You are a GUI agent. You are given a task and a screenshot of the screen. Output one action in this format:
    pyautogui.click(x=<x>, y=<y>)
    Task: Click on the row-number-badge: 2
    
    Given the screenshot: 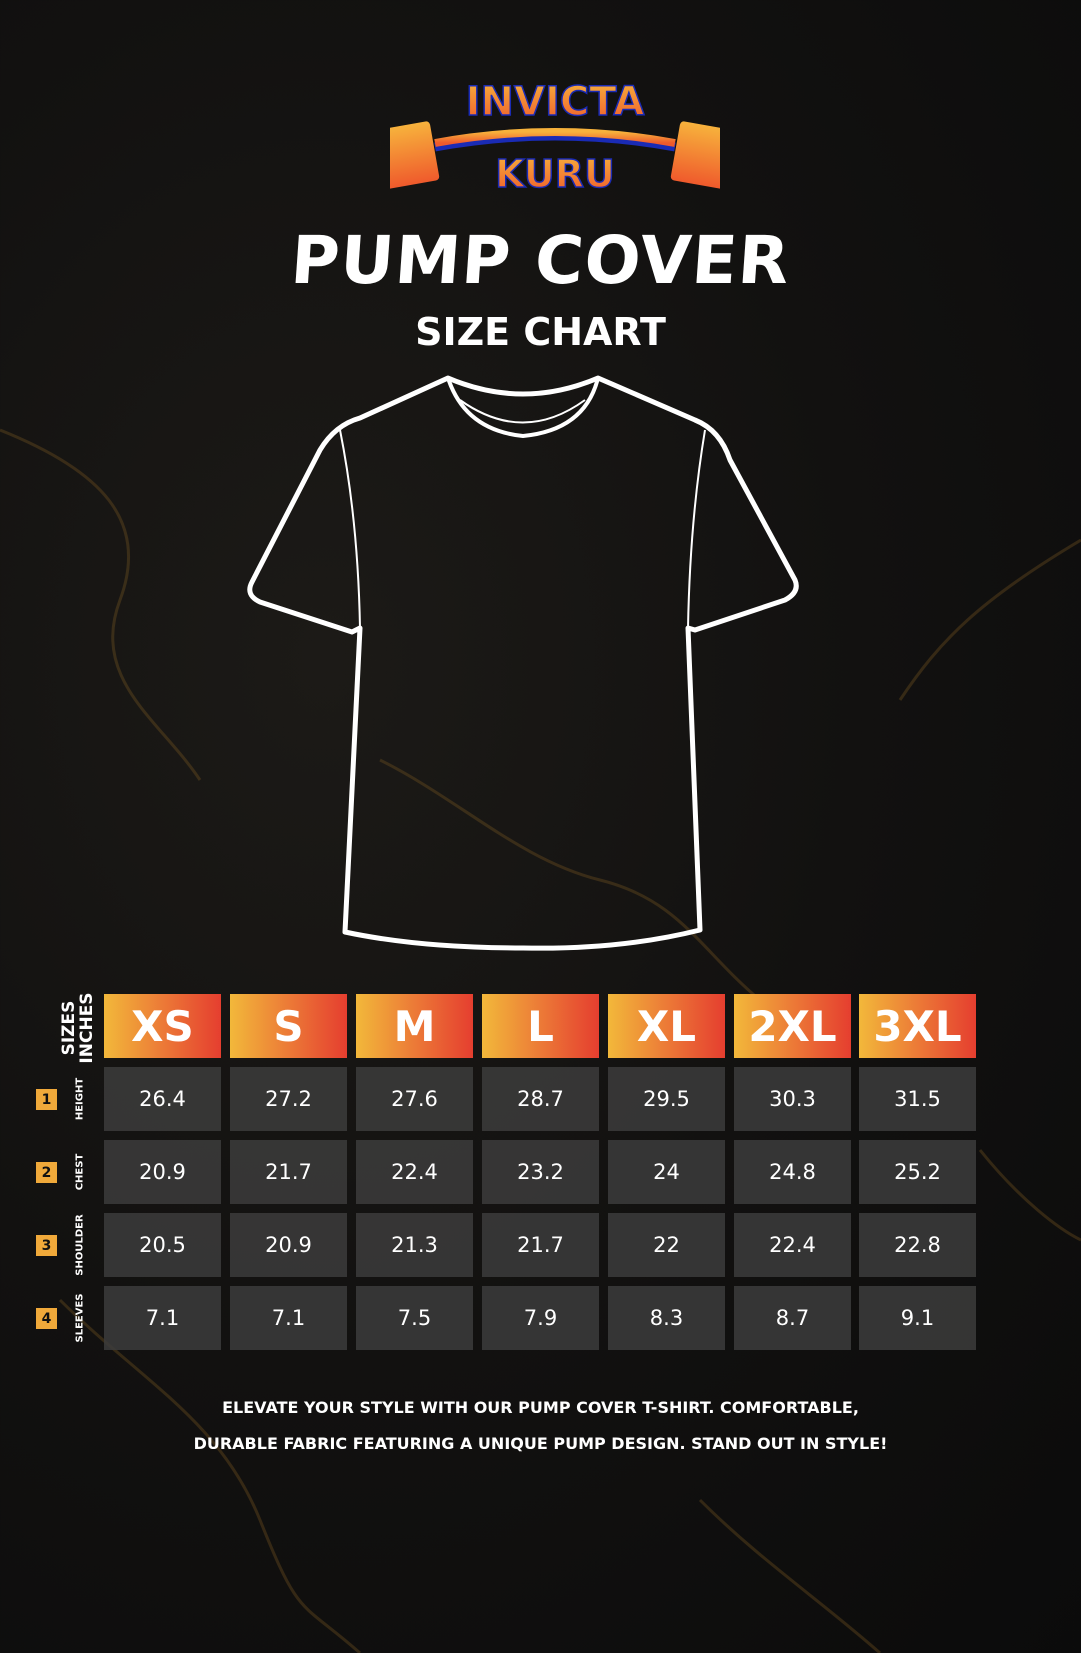 What is the action you would take?
    pyautogui.click(x=46, y=1172)
    